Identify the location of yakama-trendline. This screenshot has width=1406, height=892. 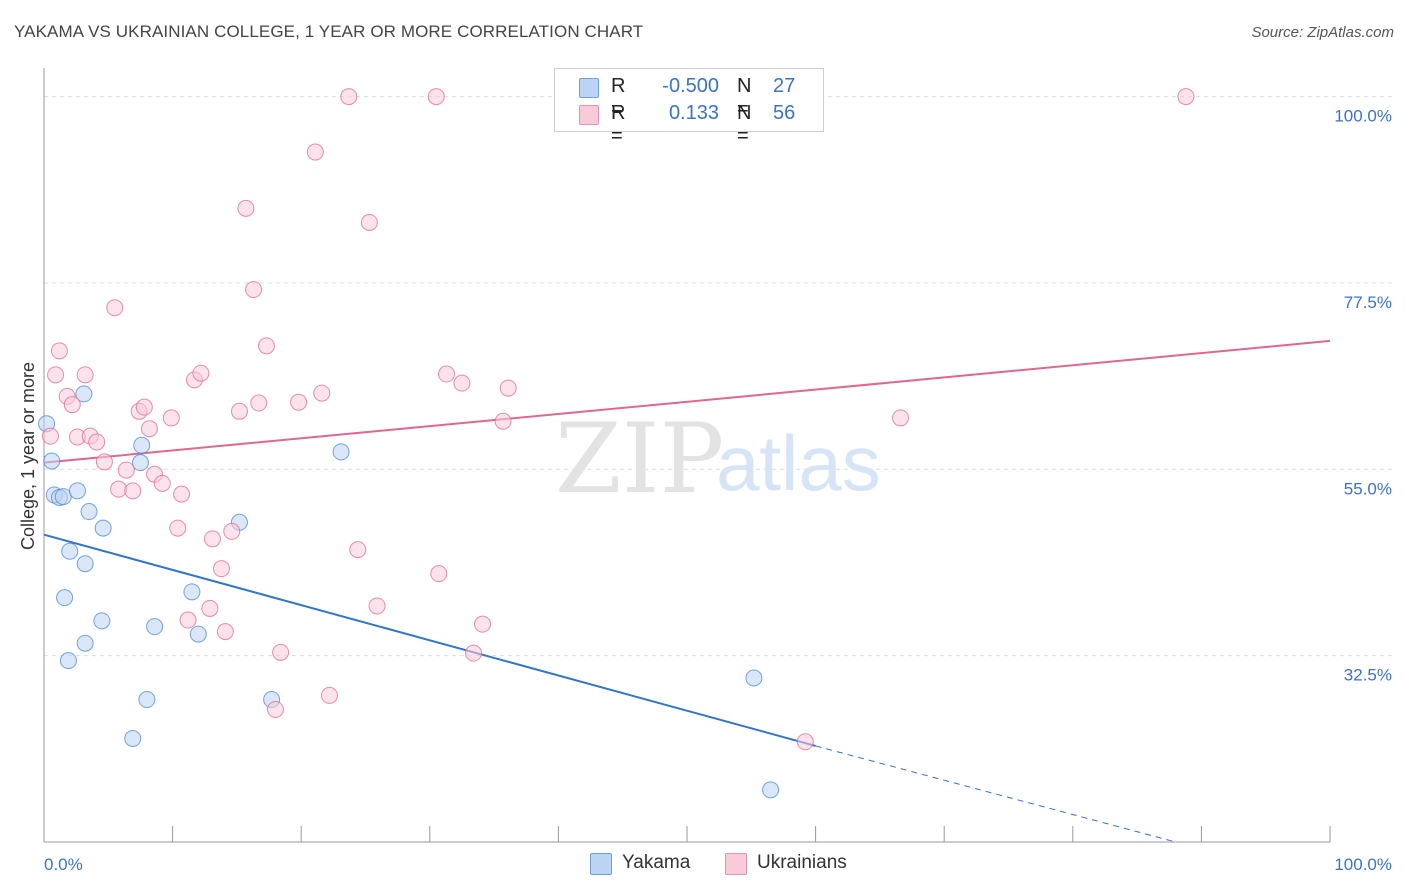
(429, 640).